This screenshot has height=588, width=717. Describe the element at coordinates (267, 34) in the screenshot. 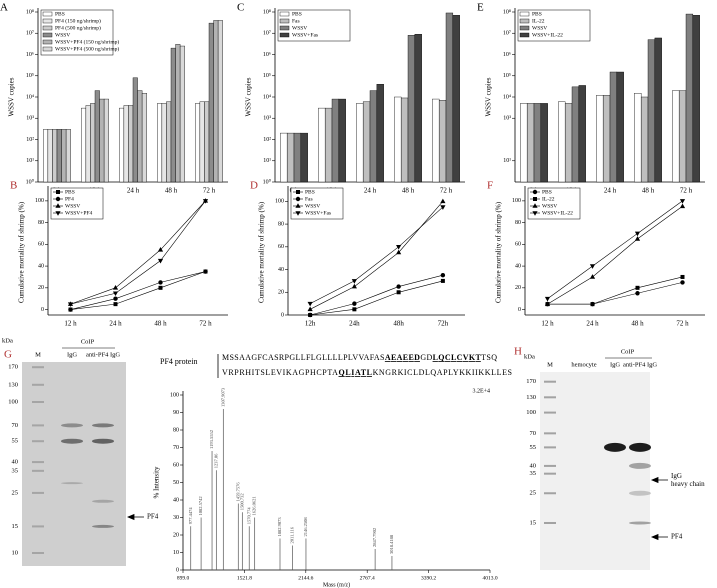

I see `y-tick-label: 10⁷` at that location.